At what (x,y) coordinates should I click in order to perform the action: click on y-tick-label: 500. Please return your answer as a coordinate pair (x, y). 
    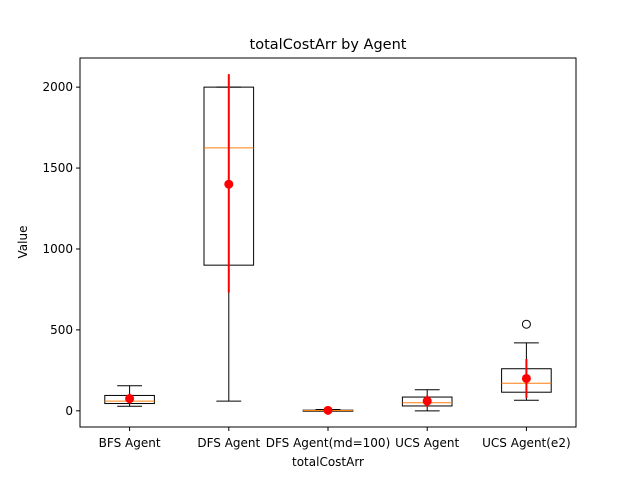
    Looking at the image, I should click on (61, 330).